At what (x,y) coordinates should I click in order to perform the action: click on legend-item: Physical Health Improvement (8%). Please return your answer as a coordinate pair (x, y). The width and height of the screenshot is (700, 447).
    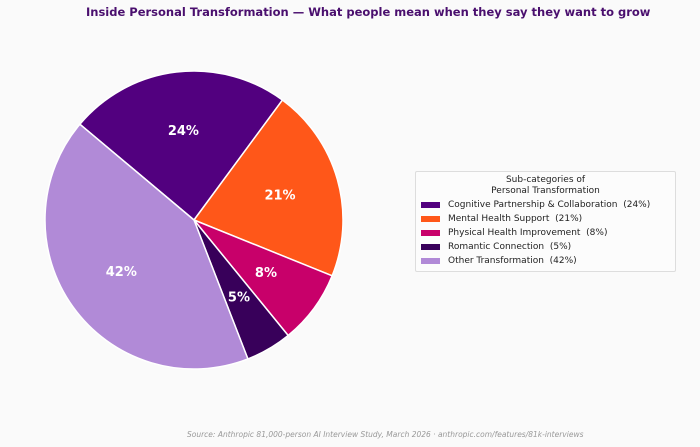
    Looking at the image, I should click on (545, 233).